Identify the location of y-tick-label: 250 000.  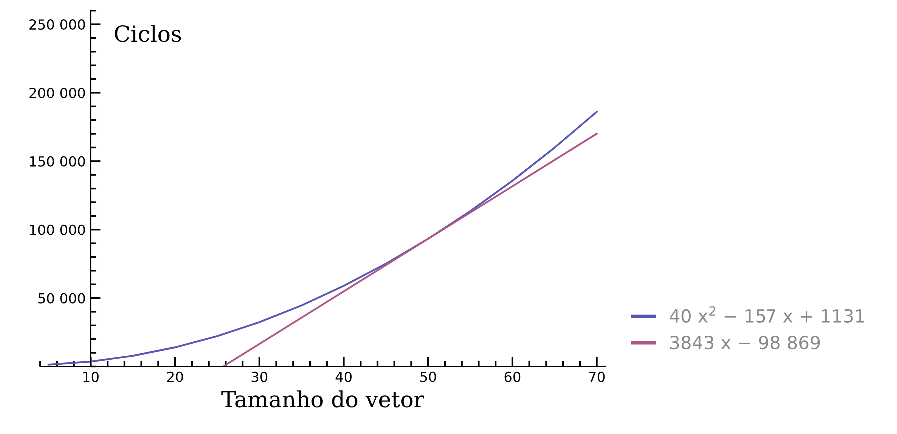
(58, 25).